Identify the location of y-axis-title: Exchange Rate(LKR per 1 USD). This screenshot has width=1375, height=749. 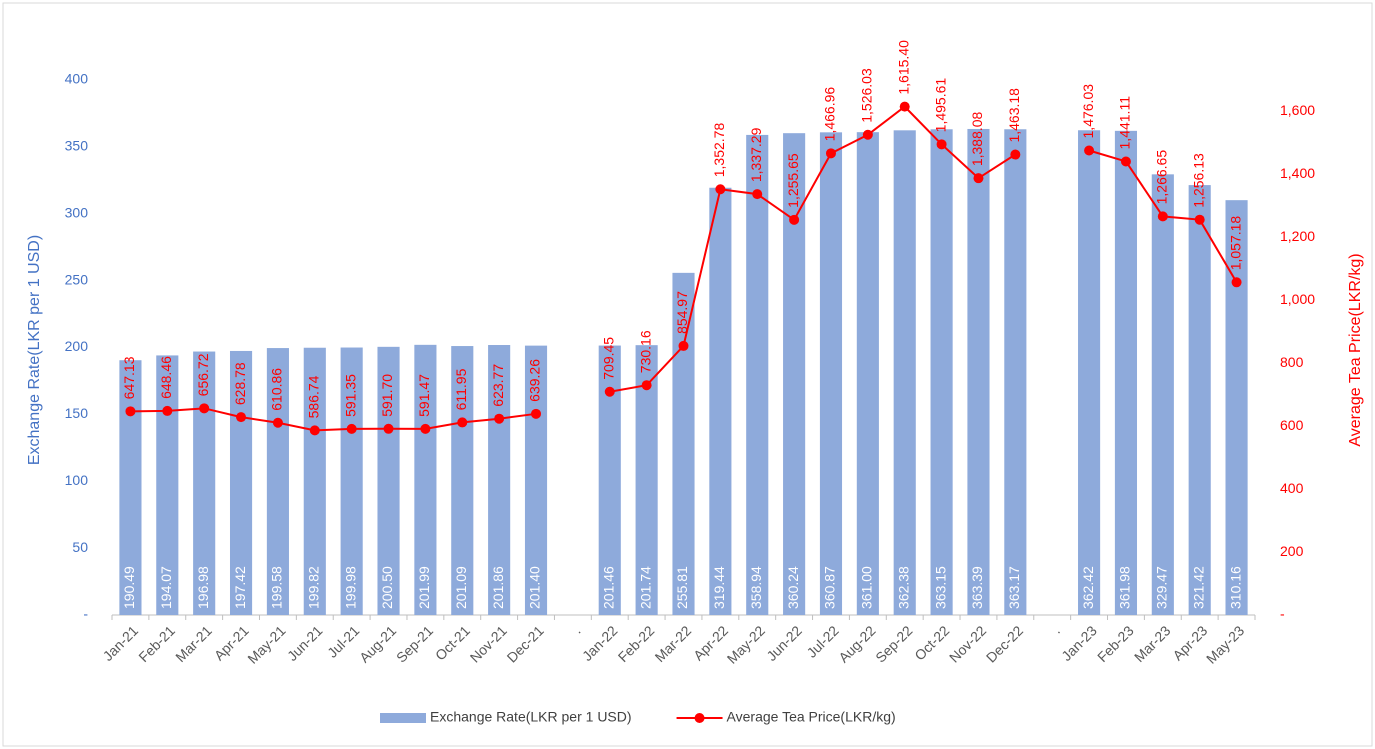
(34, 350).